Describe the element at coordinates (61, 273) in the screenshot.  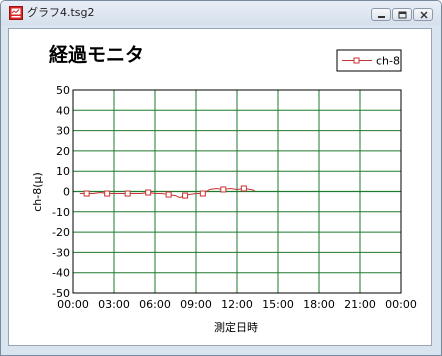
I see `y-tick-label: -40` at that location.